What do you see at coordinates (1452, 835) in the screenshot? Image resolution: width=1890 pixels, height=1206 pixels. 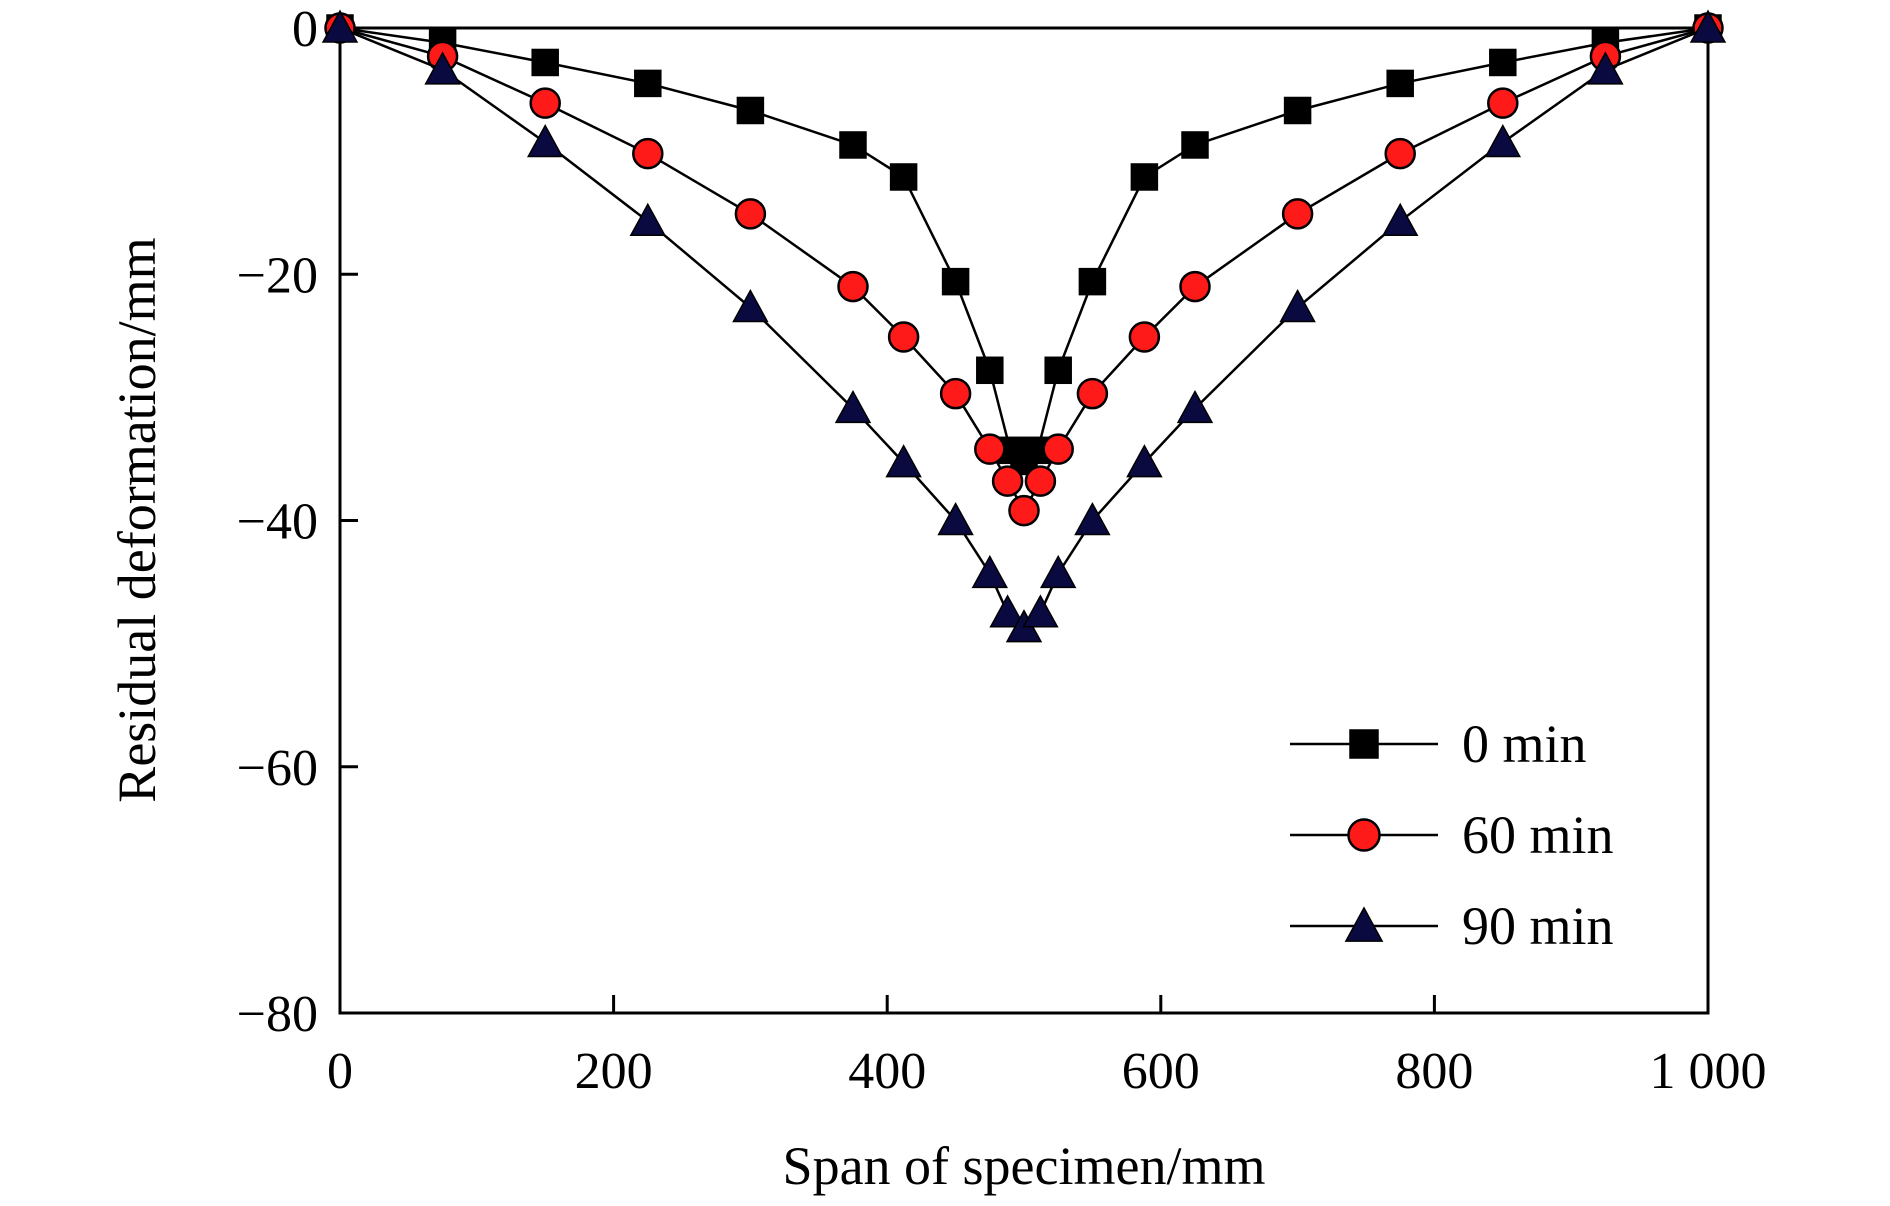 I see `legend: 0 min 60 min 90 min` at bounding box center [1452, 835].